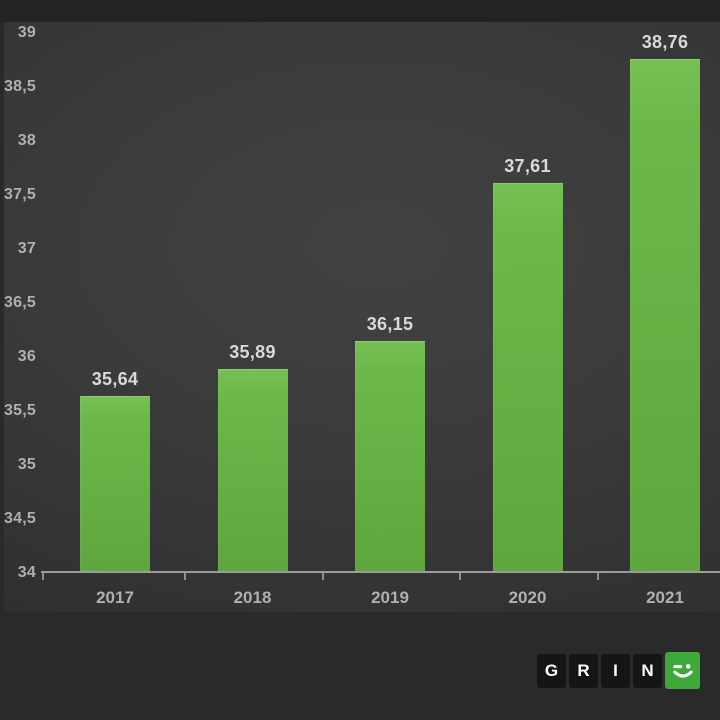 The height and width of the screenshot is (720, 720). What do you see at coordinates (20, 302) in the screenshot?
I see `y-axis-tick-label: 36,5` at bounding box center [20, 302].